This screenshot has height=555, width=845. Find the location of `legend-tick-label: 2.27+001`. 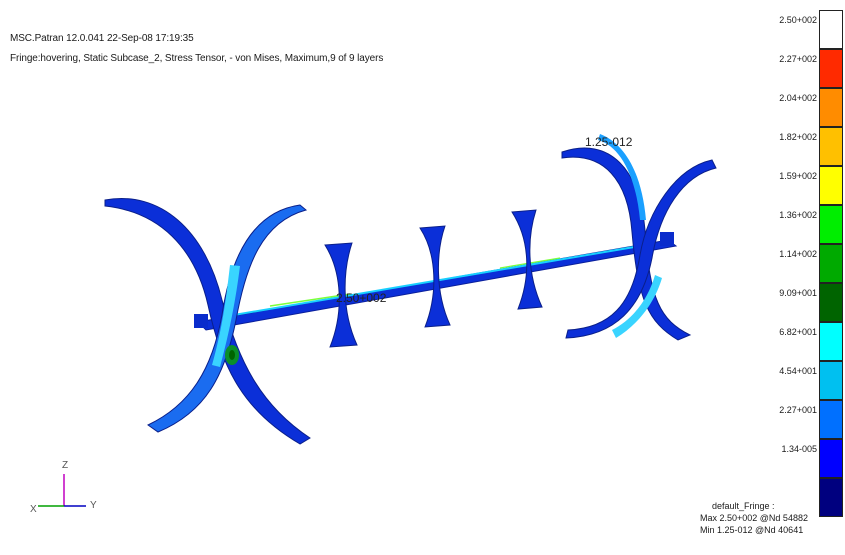

legend-tick-label: 2.27+001 is located at coordinates (798, 410).